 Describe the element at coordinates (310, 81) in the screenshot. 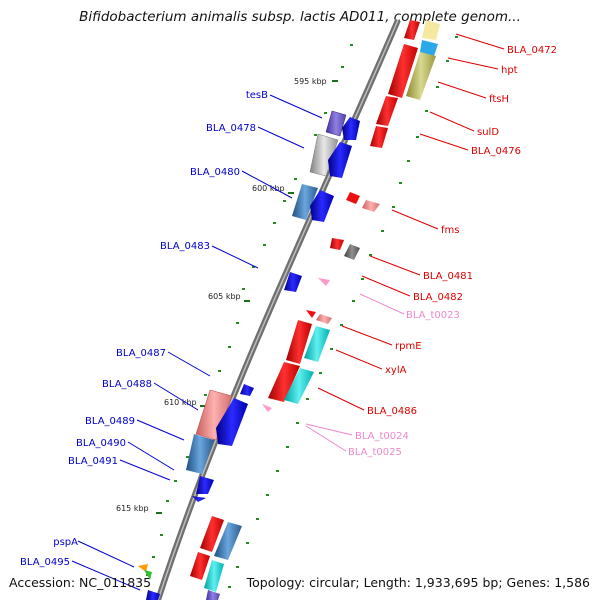

I see `tick-label-595: 595 kbp` at that location.